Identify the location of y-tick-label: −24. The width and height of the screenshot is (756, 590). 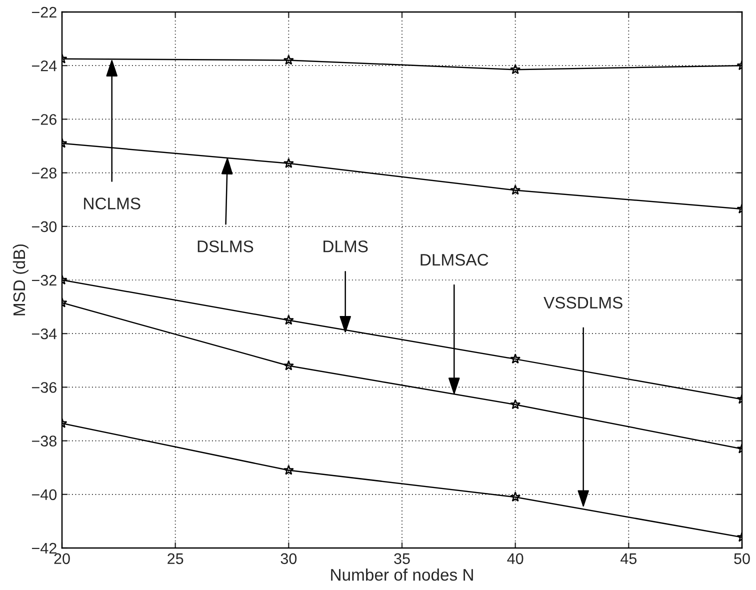
(44, 66).